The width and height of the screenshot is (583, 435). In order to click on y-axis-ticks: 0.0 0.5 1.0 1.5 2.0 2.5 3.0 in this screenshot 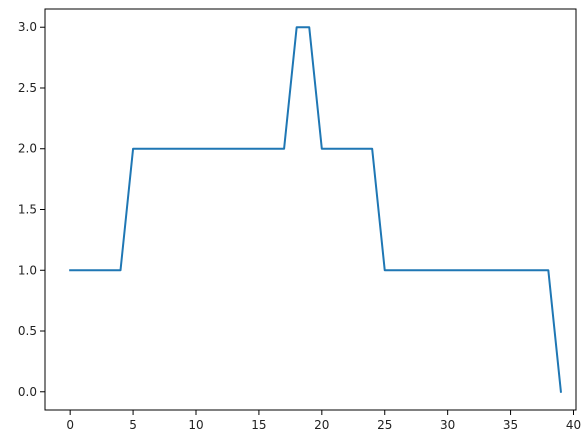, I will do `click(31, 209)`.